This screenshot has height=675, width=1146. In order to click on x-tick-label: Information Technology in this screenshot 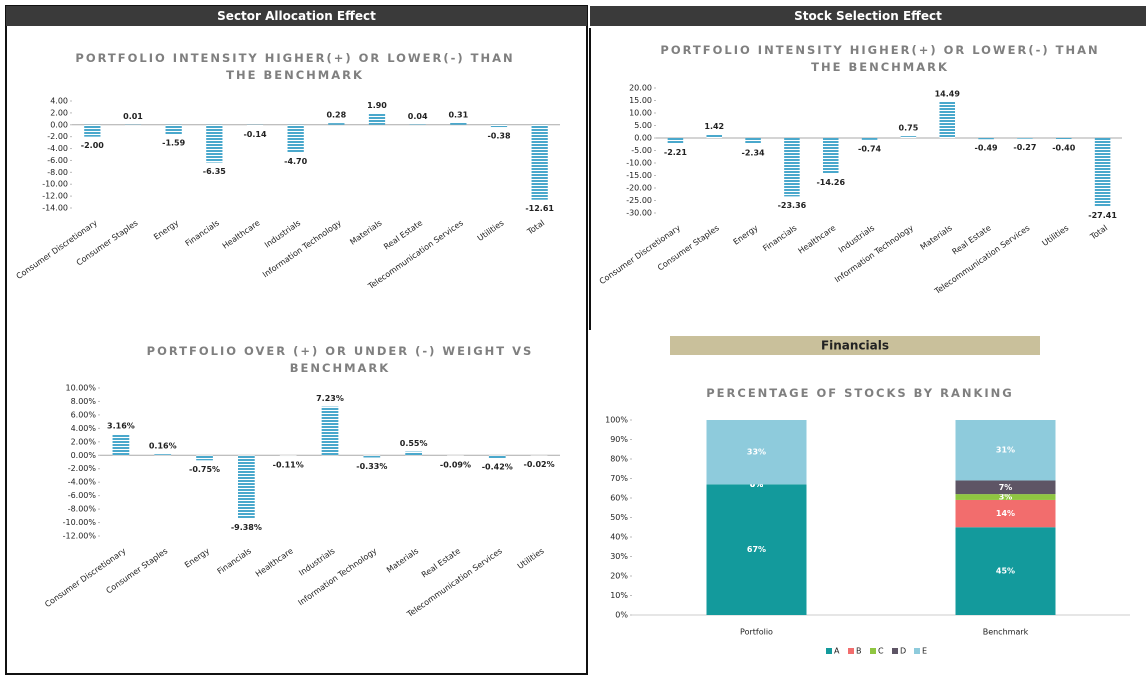, I will do `click(302, 248)`.